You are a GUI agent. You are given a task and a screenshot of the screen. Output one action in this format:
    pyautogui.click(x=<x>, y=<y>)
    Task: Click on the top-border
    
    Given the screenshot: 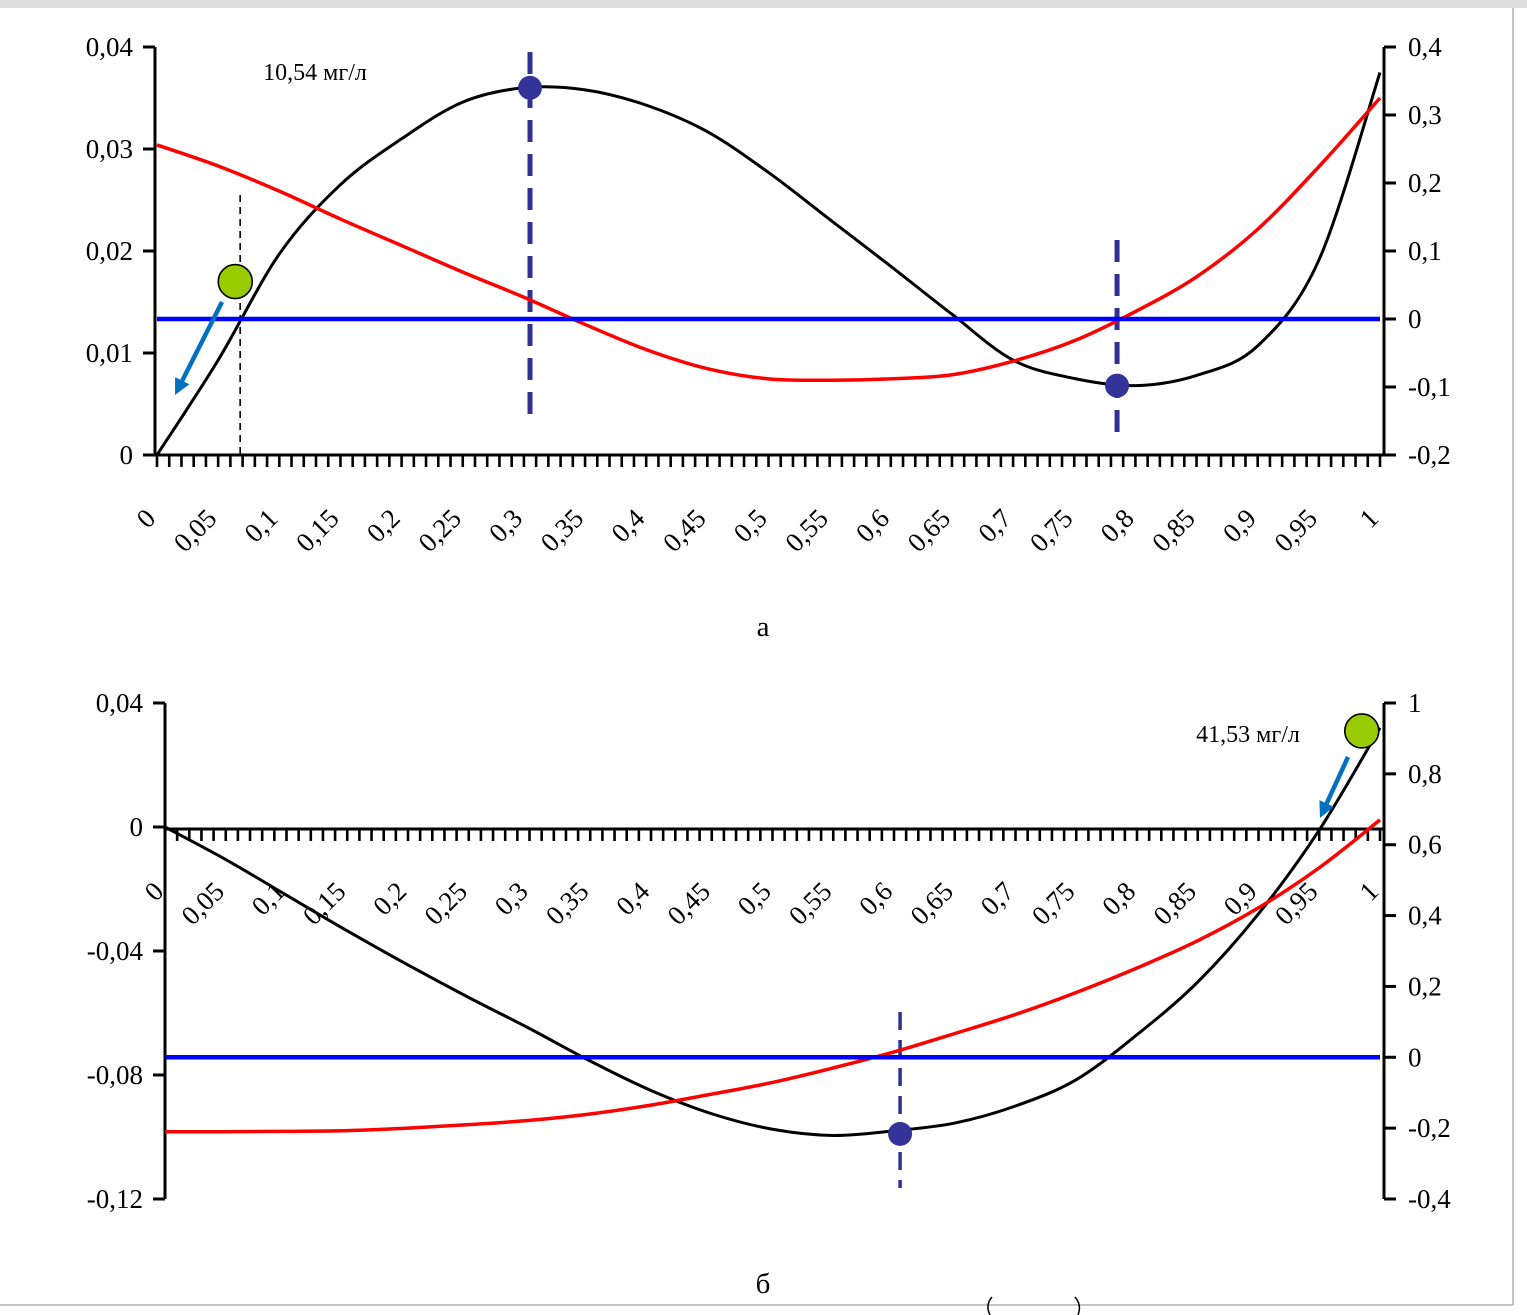 What is the action you would take?
    pyautogui.click(x=763, y=4)
    